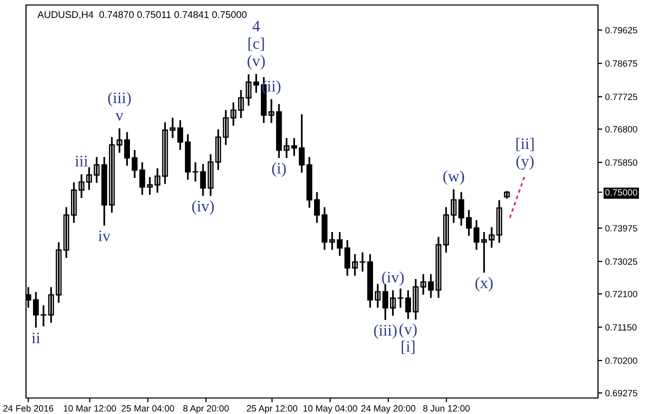  What do you see at coordinates (621, 261) in the screenshot?
I see `y-tick-label: 0.73025` at bounding box center [621, 261].